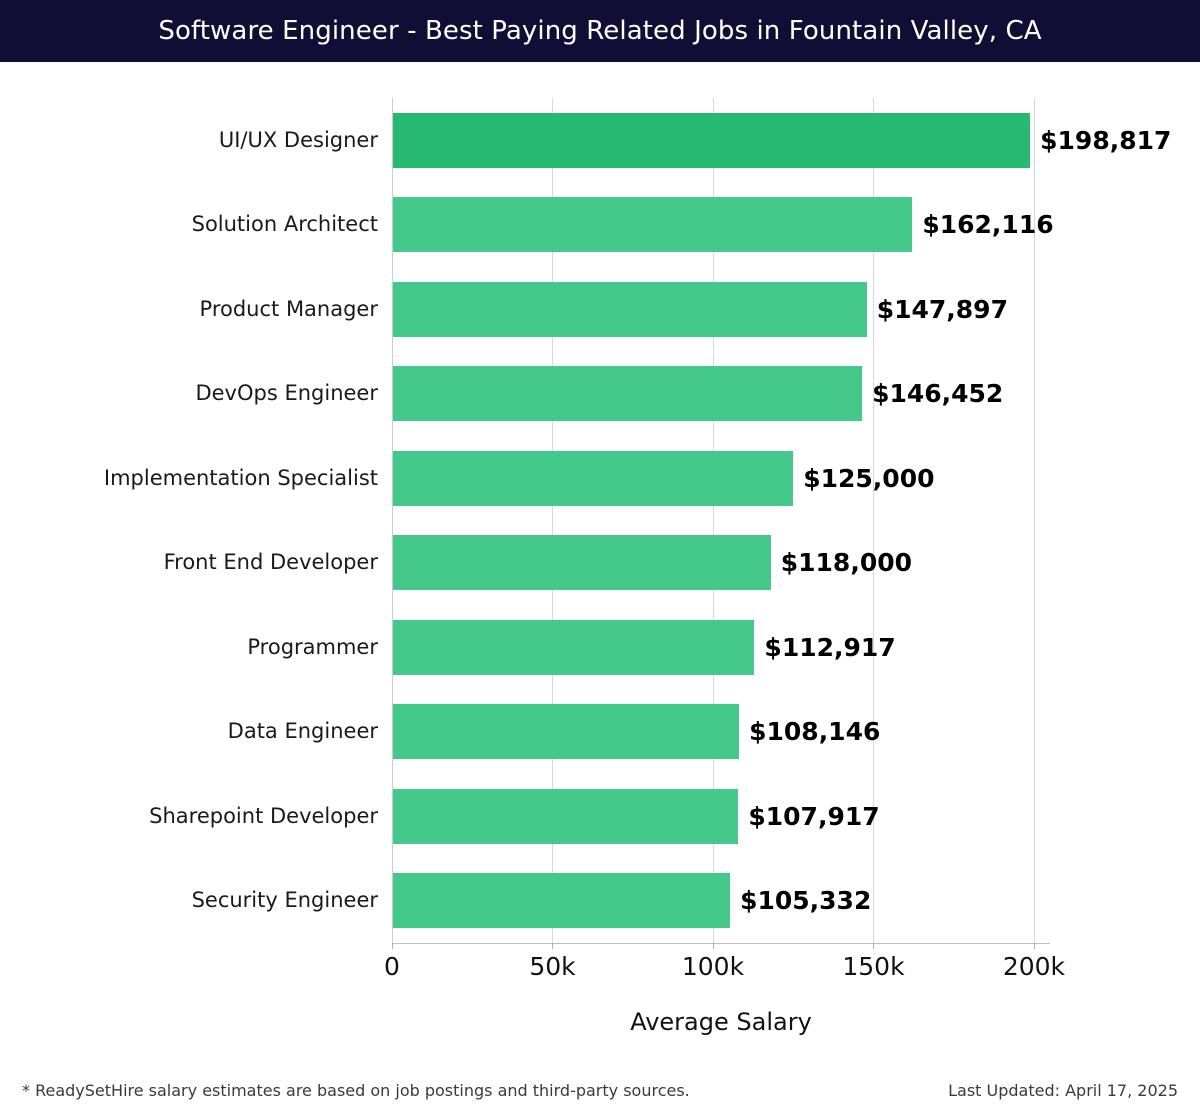 Image resolution: width=1200 pixels, height=1120 pixels. What do you see at coordinates (392, 520) in the screenshot?
I see `y-axis-spine` at bounding box center [392, 520].